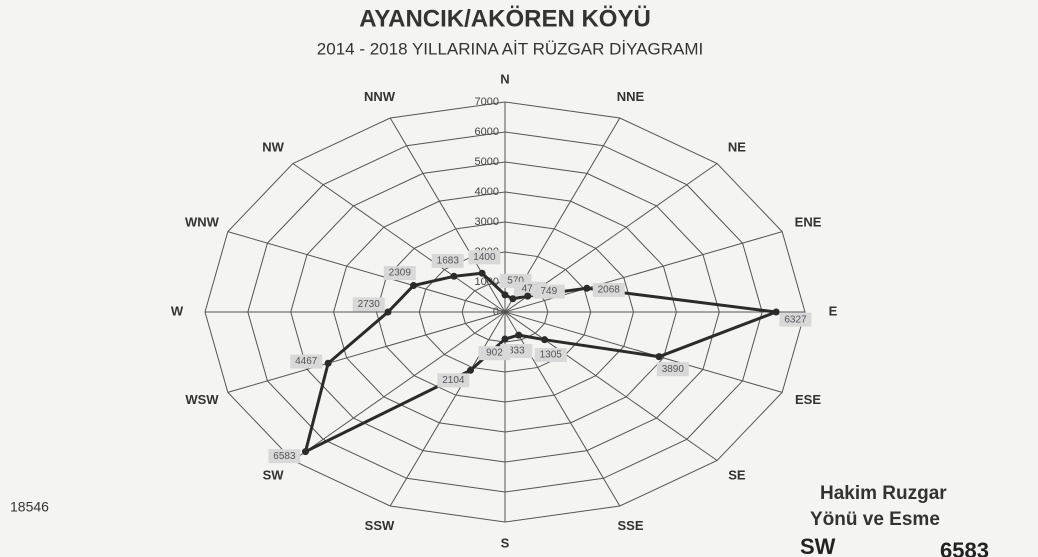 This screenshot has height=557, width=1038. What do you see at coordinates (505, 542) in the screenshot?
I see `direction-label: S` at bounding box center [505, 542].